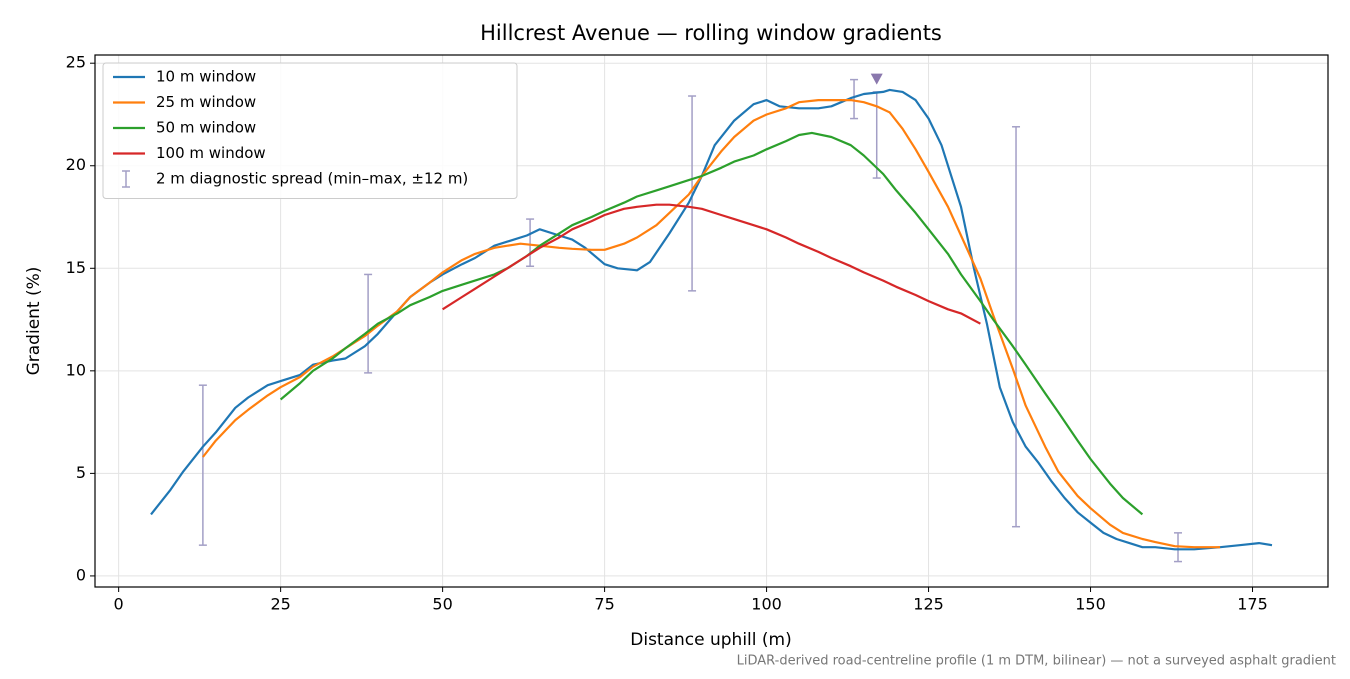 The height and width of the screenshot is (679, 1350). What do you see at coordinates (1090, 604) in the screenshot?
I see `x-tick-label: 150` at bounding box center [1090, 604].